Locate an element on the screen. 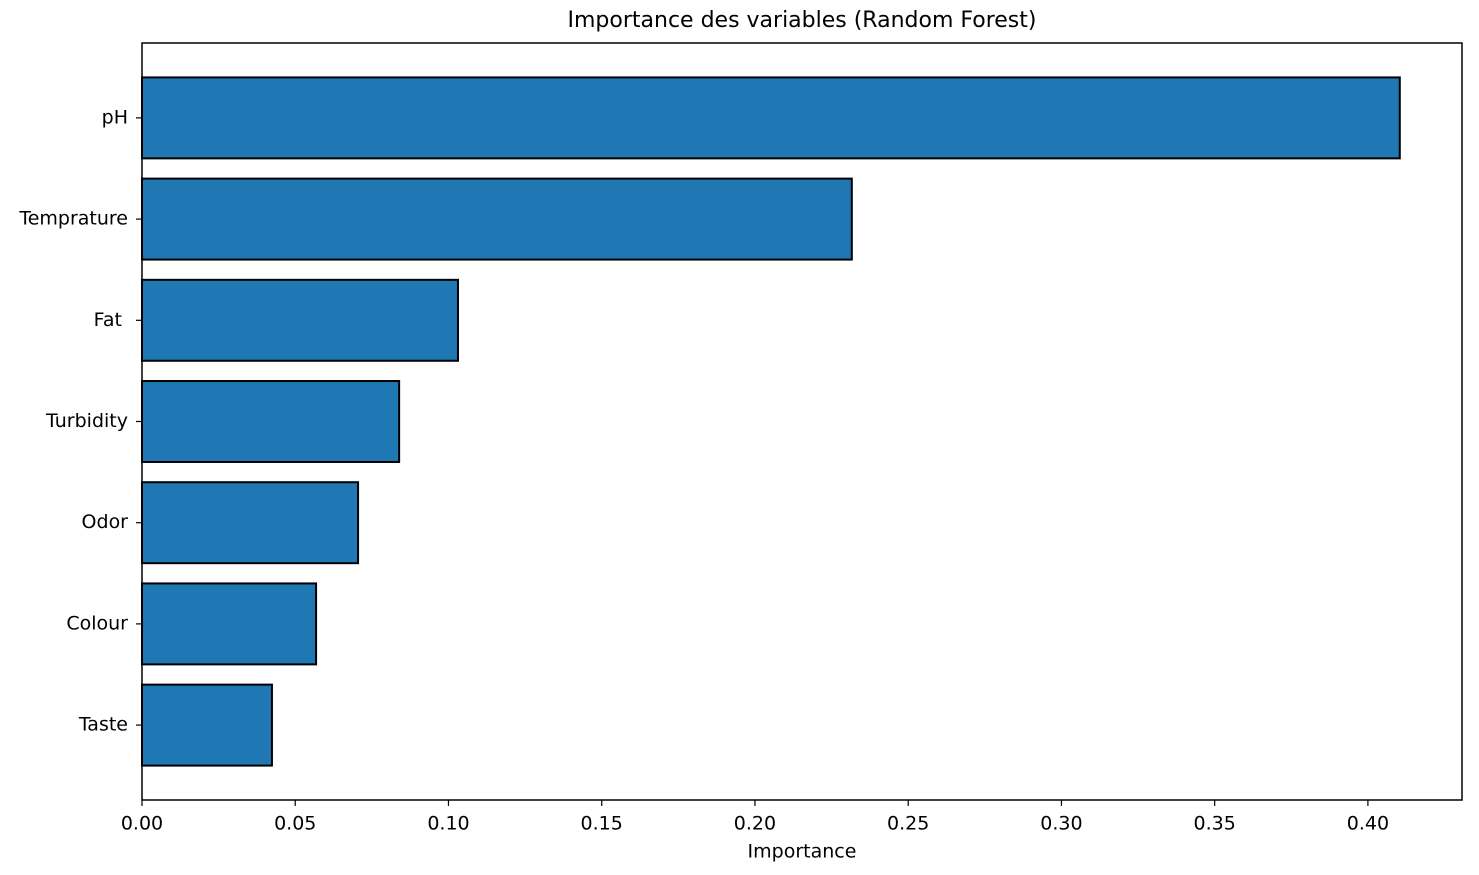 This screenshot has height=875, width=1479. x-tick-label: 0.25 is located at coordinates (908, 824).